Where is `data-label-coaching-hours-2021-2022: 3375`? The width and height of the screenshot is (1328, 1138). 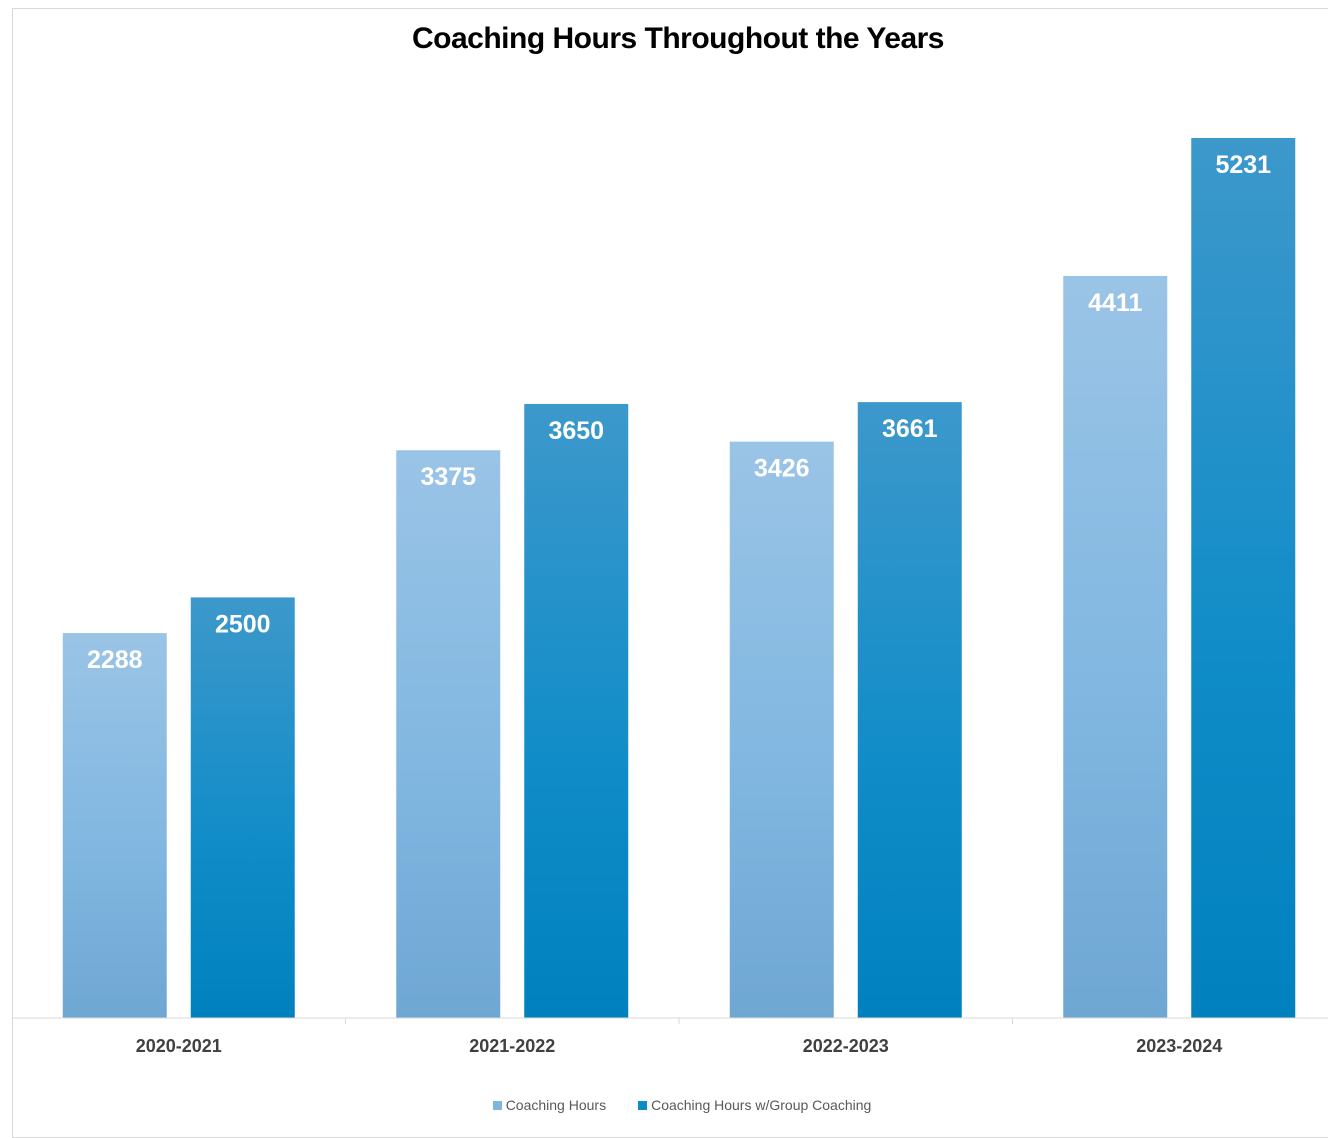
data-label-coaching-hours-2021-2022: 3375 is located at coordinates (448, 477).